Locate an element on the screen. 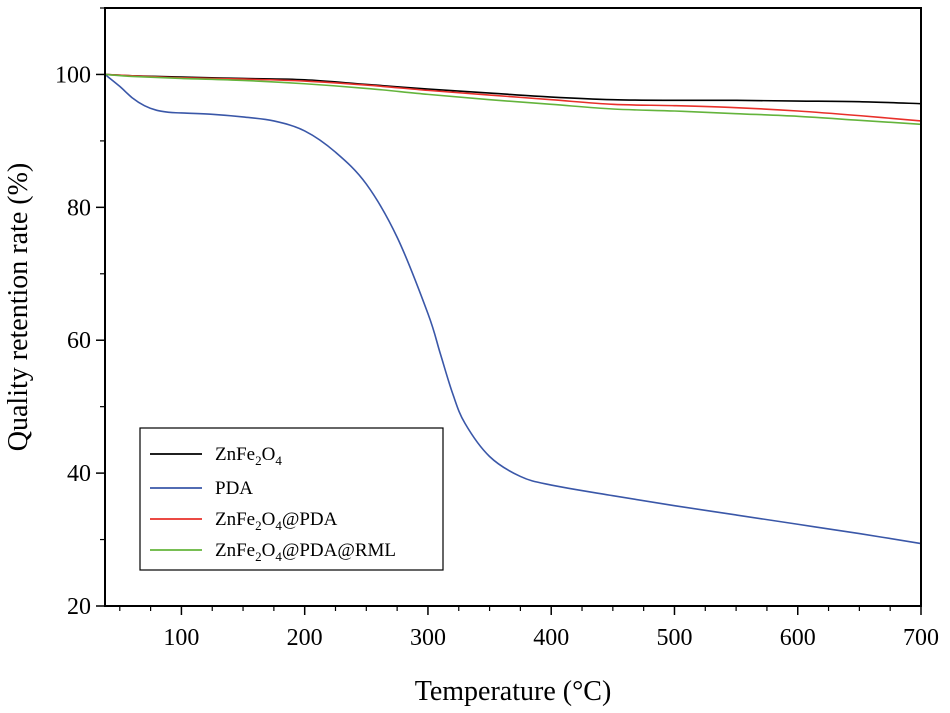 Image resolution: width=950 pixels, height=713 pixels. legend-label-3: ZnFe2O4@PDA@RML is located at coordinates (305, 552).